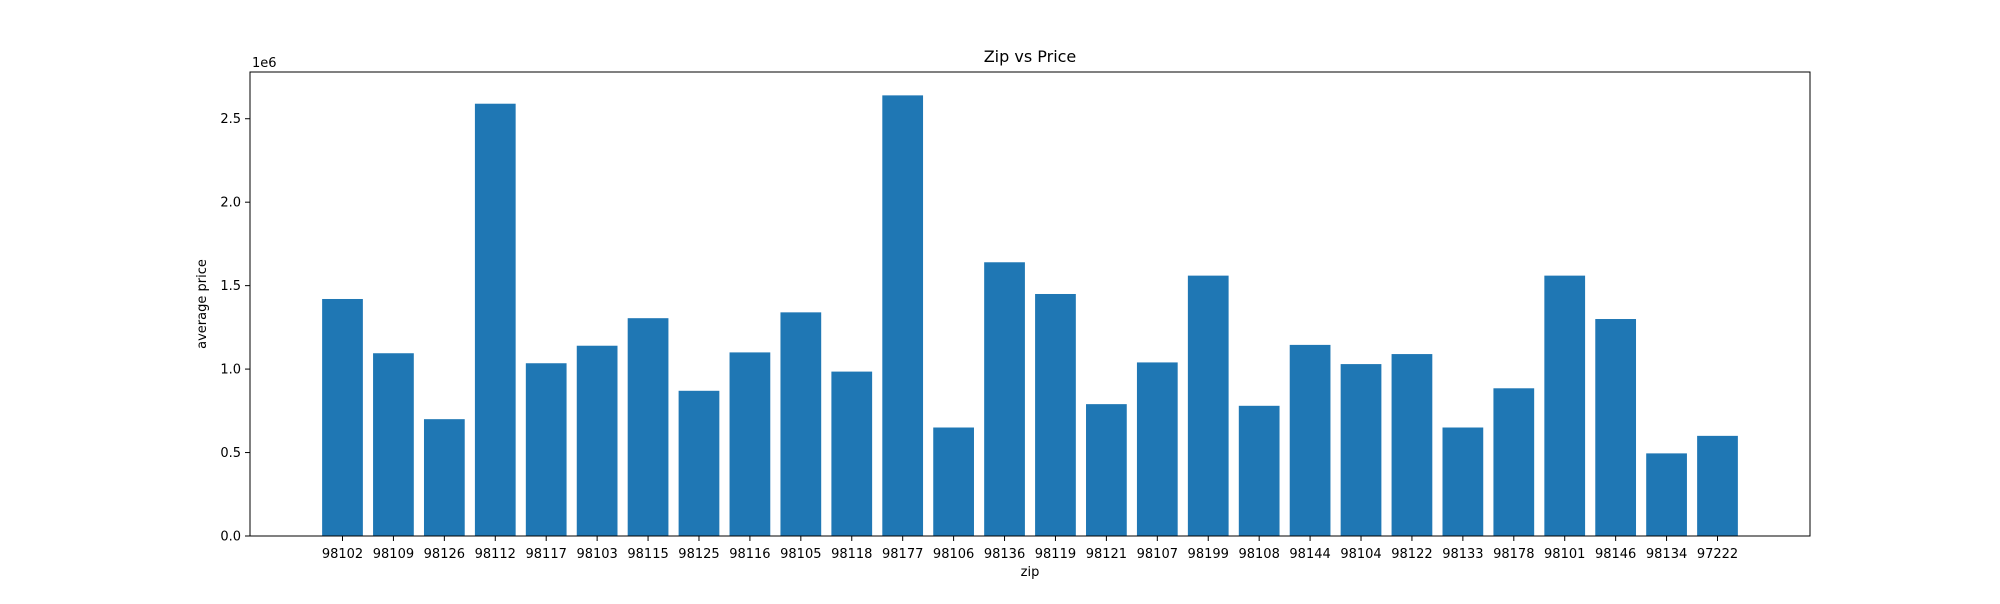  I want to click on x-tick-label: 98134, so click(1666, 554).